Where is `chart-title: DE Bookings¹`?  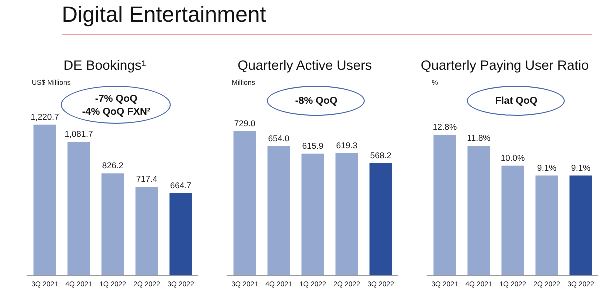 chart-title: DE Bookings¹ is located at coordinates (105, 65).